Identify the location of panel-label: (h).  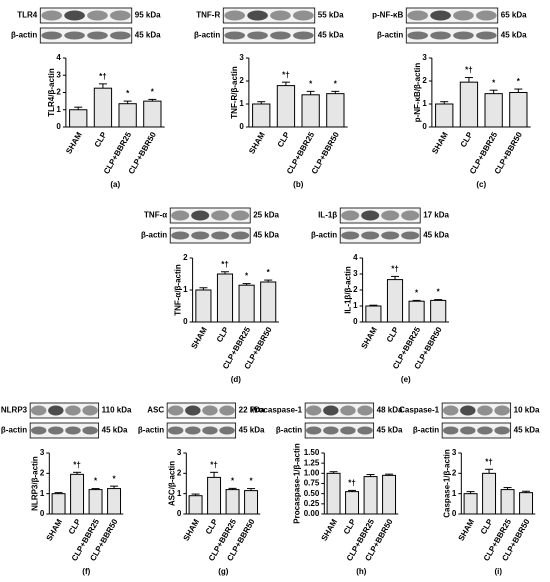
(361, 571).